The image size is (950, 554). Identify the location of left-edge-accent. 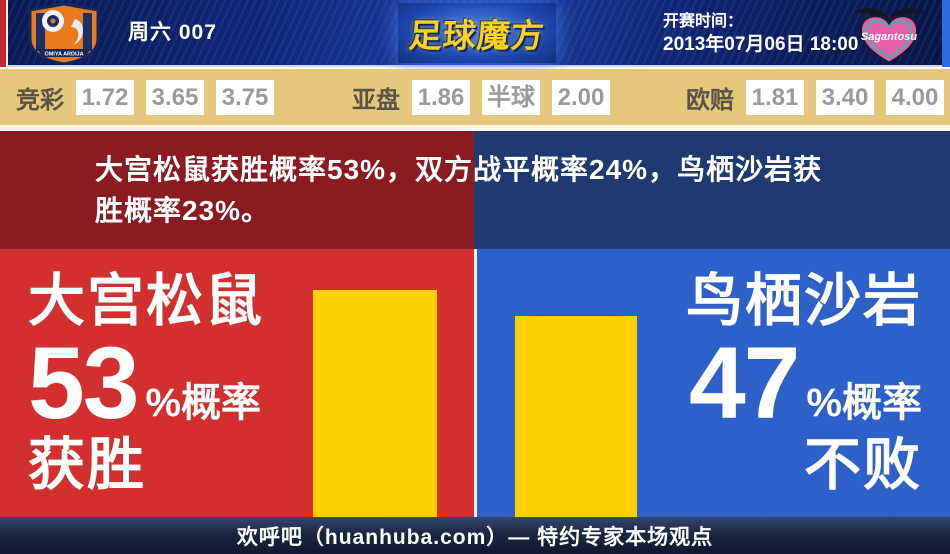
(4, 33).